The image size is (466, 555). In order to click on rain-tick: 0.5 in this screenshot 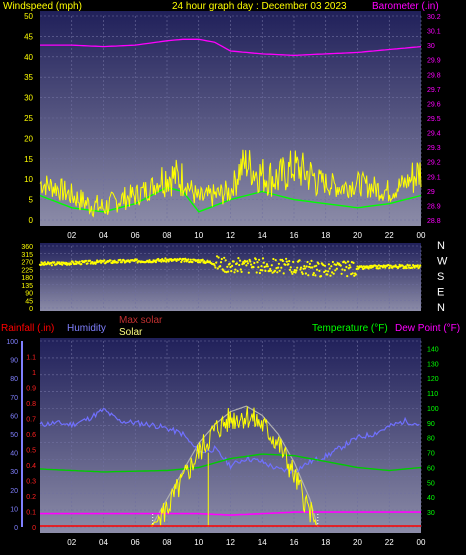, I will do `click(31, 451)`.